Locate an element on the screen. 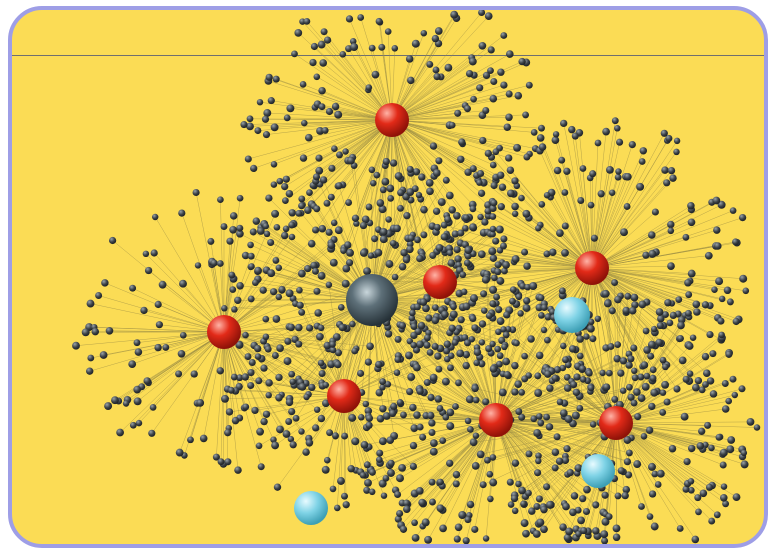 The height and width of the screenshot is (558, 780). peripheral-node is located at coordinates (572, 315).